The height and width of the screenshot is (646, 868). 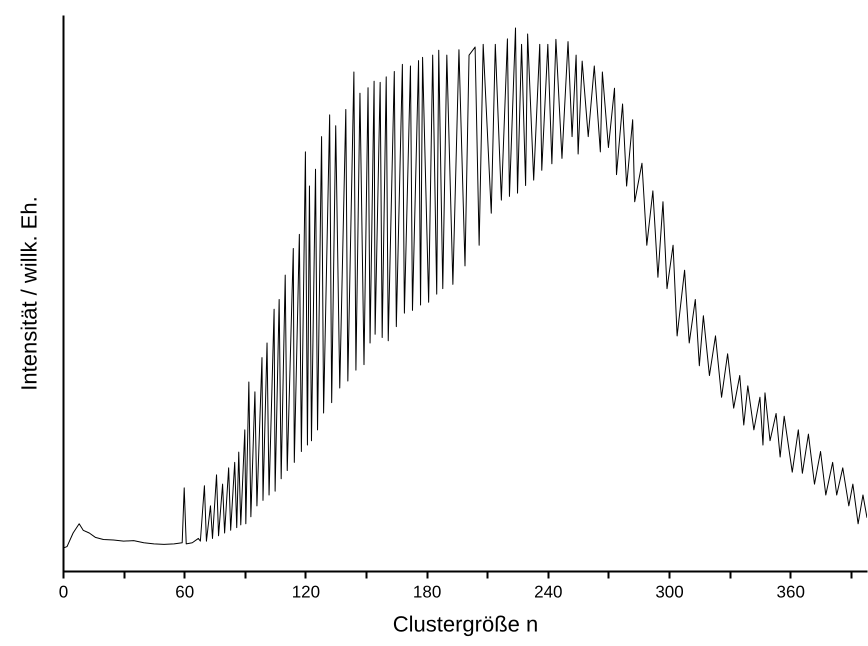 What do you see at coordinates (790, 592) in the screenshot?
I see `x-tick-label: 360` at bounding box center [790, 592].